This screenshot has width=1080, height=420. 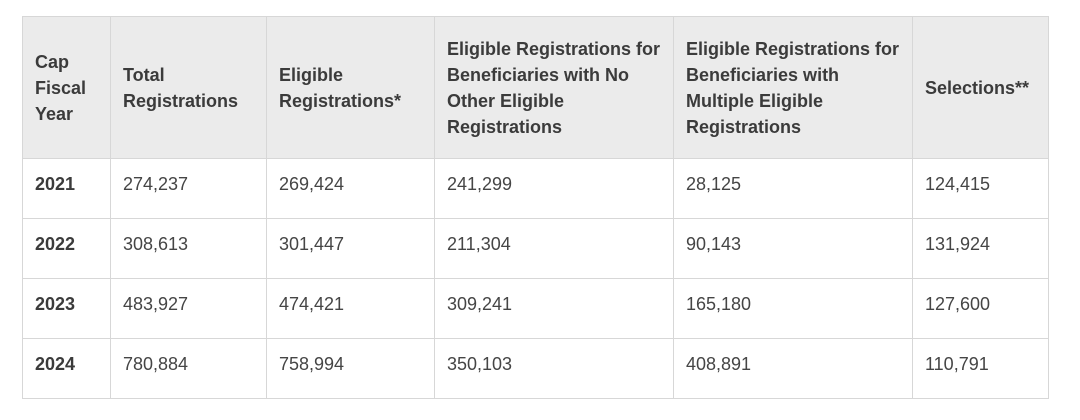 I want to click on table-cell: 408,891, so click(x=793, y=368).